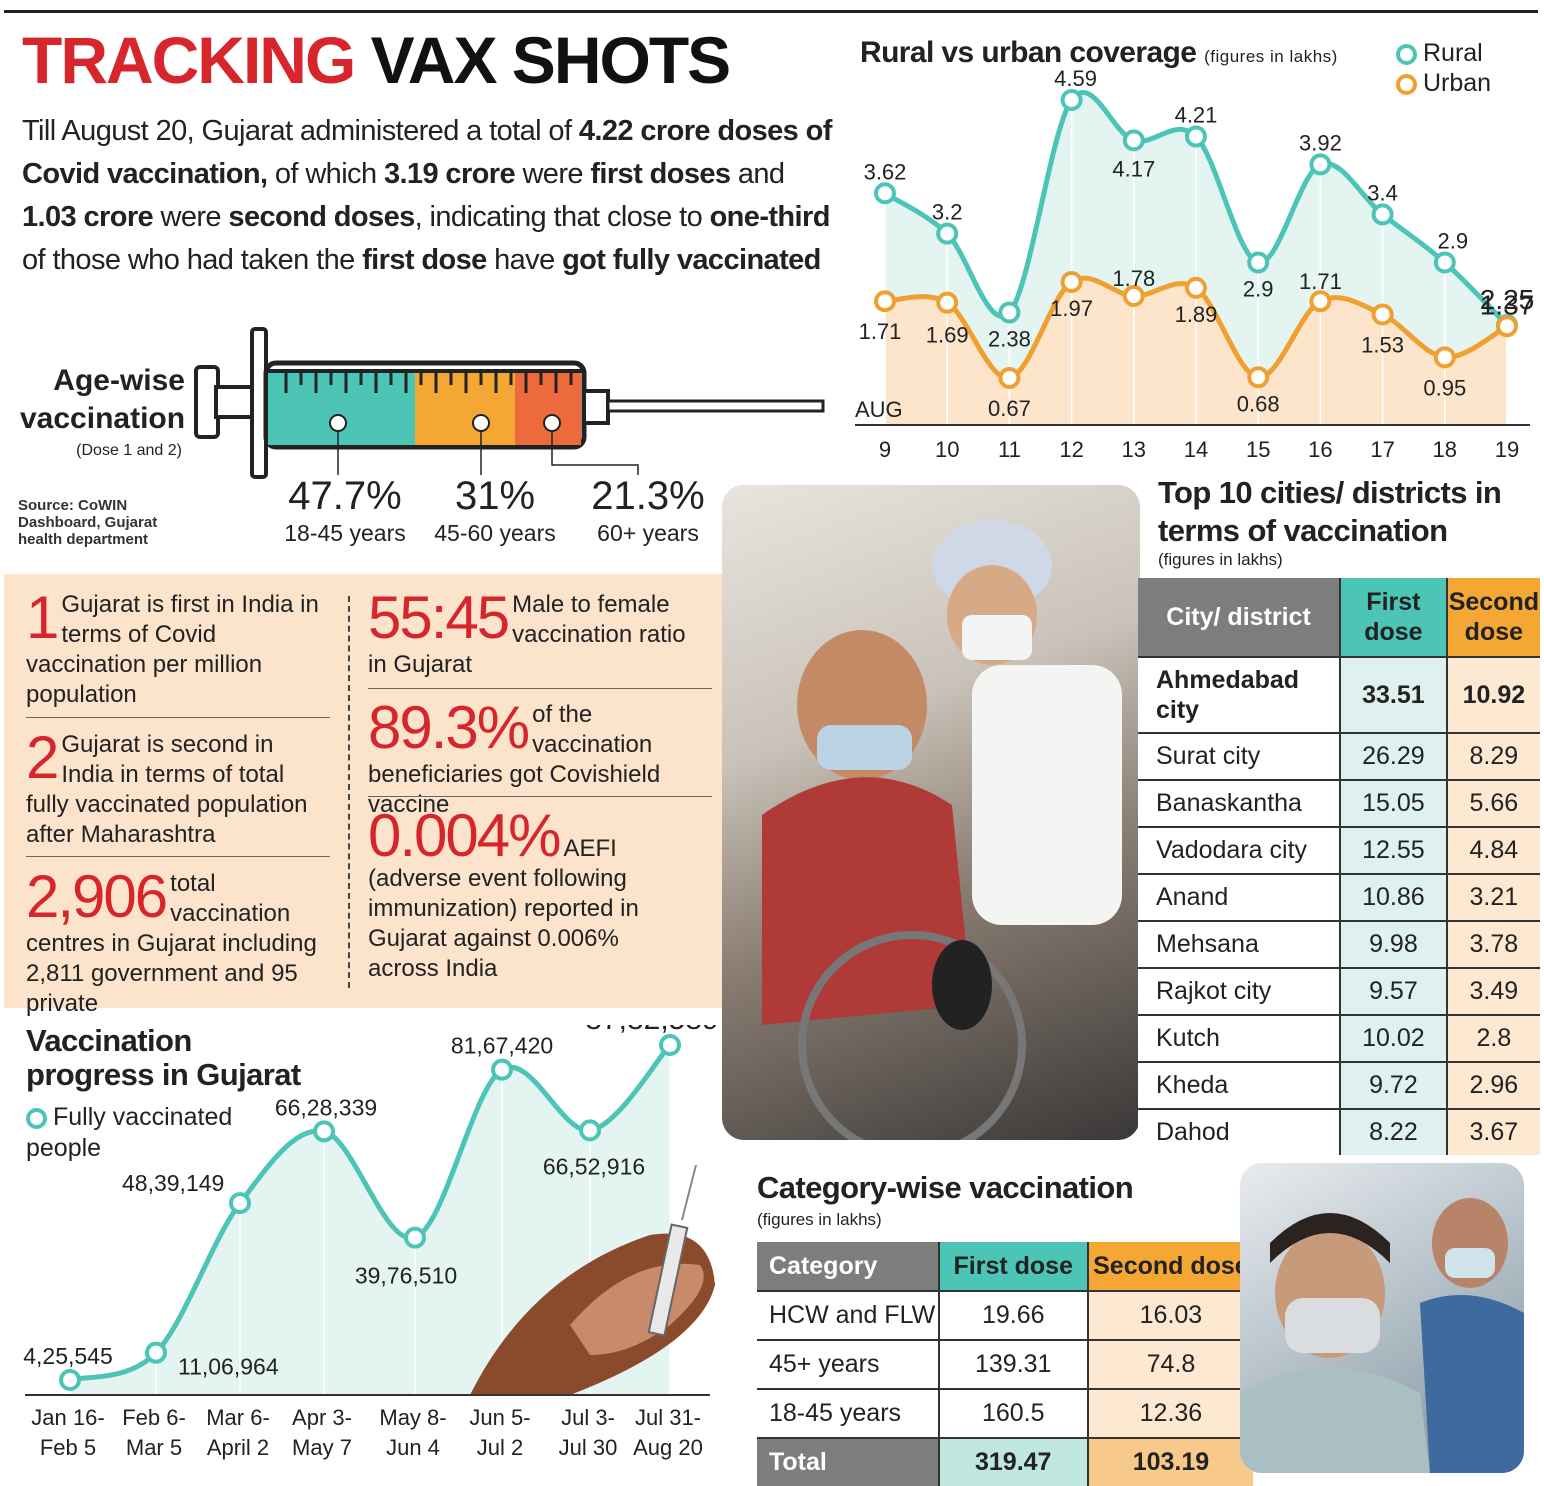 This screenshot has height=1486, width=1544. What do you see at coordinates (1134, 449) in the screenshot?
I see `x-tick-label: 13` at bounding box center [1134, 449].